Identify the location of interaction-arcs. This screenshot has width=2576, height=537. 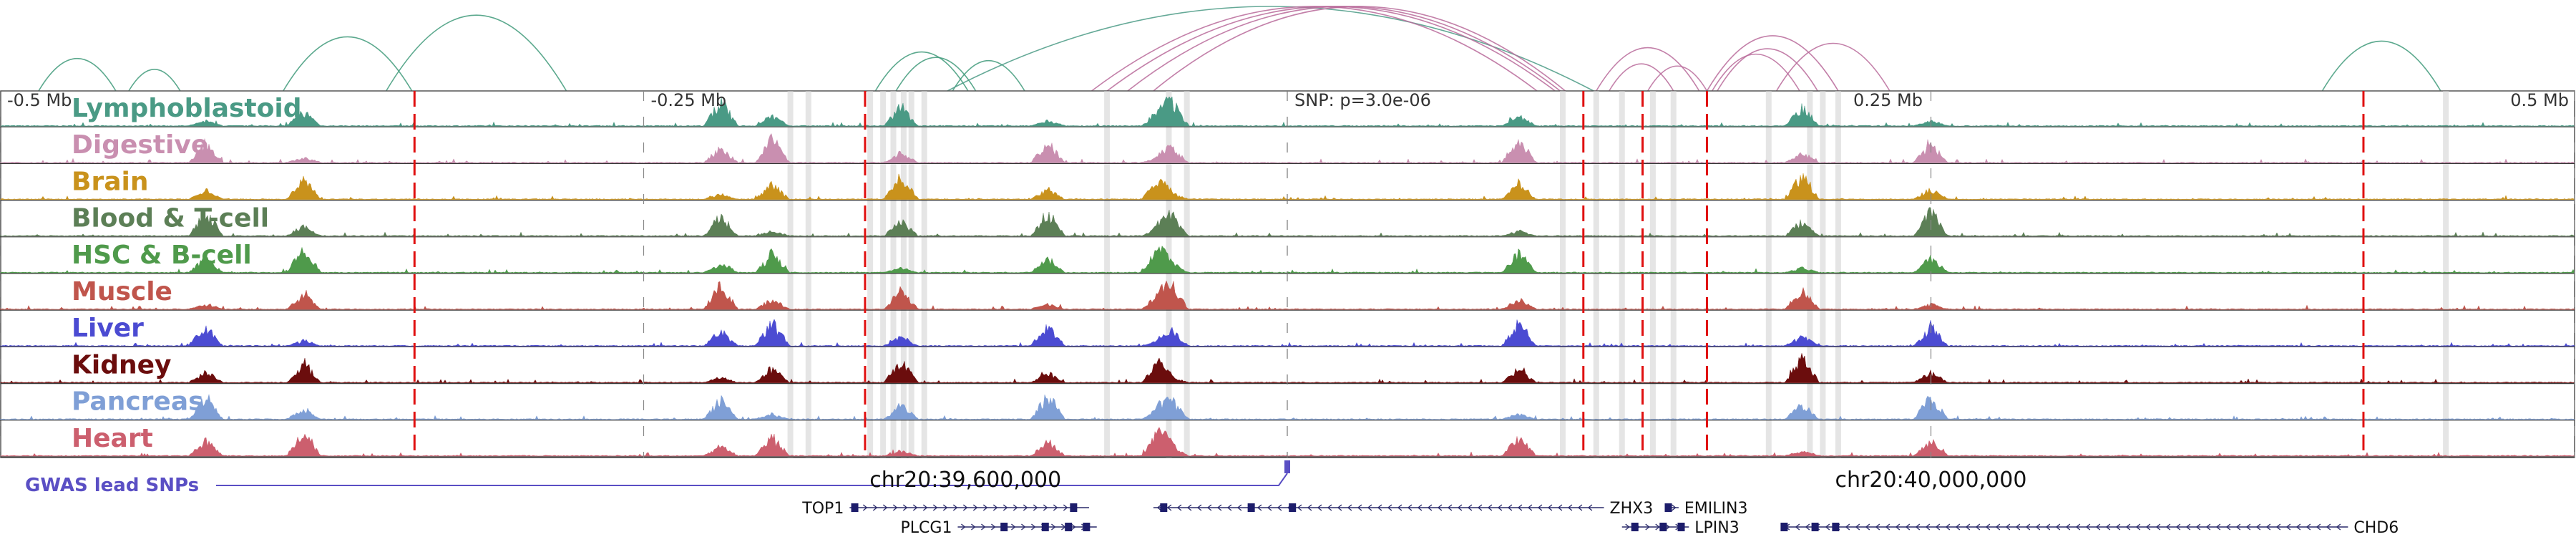
(1239, 49).